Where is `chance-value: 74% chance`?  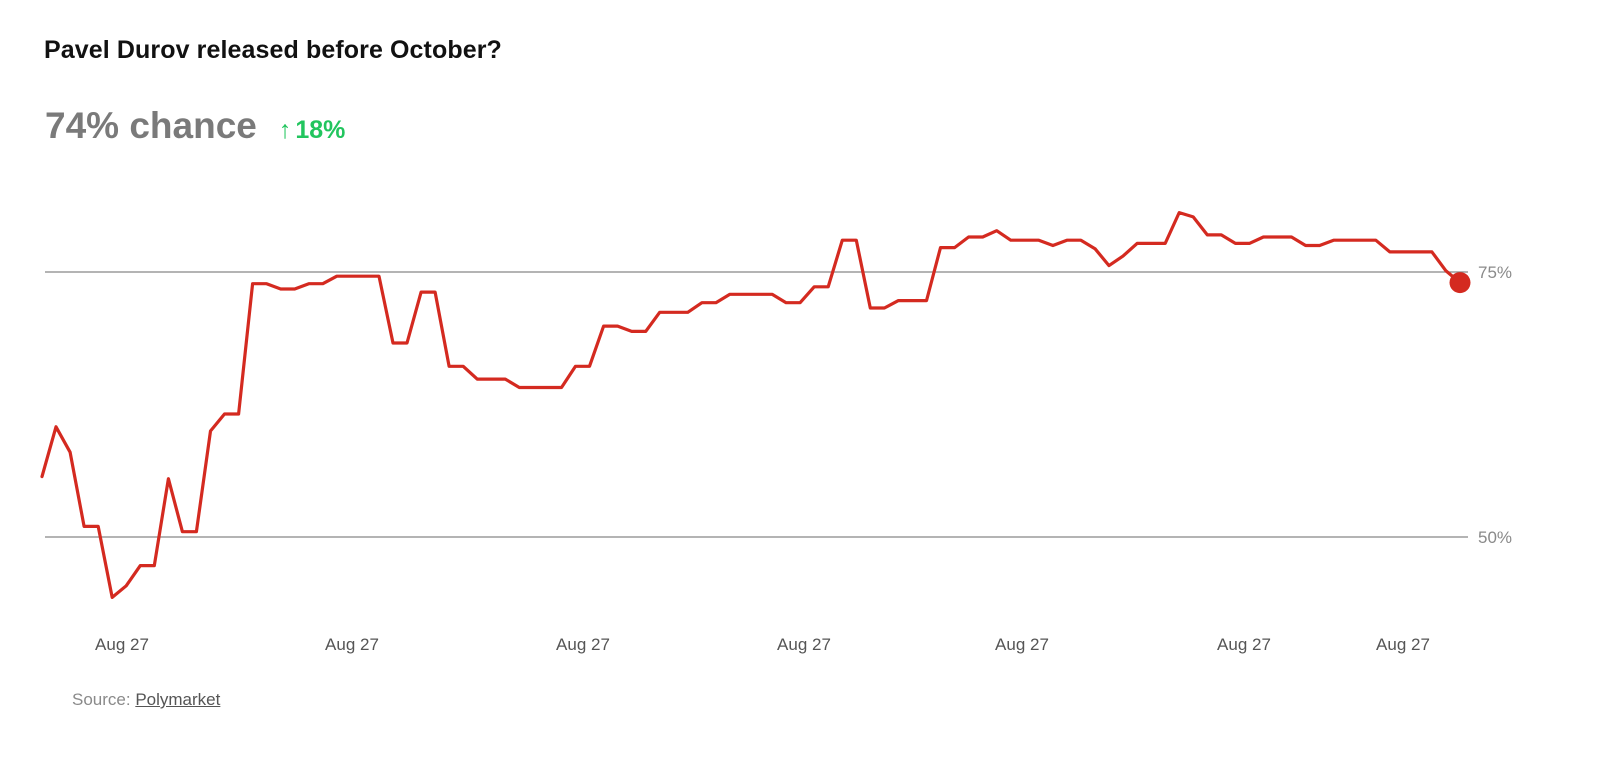 chance-value: 74% chance is located at coordinates (151, 125).